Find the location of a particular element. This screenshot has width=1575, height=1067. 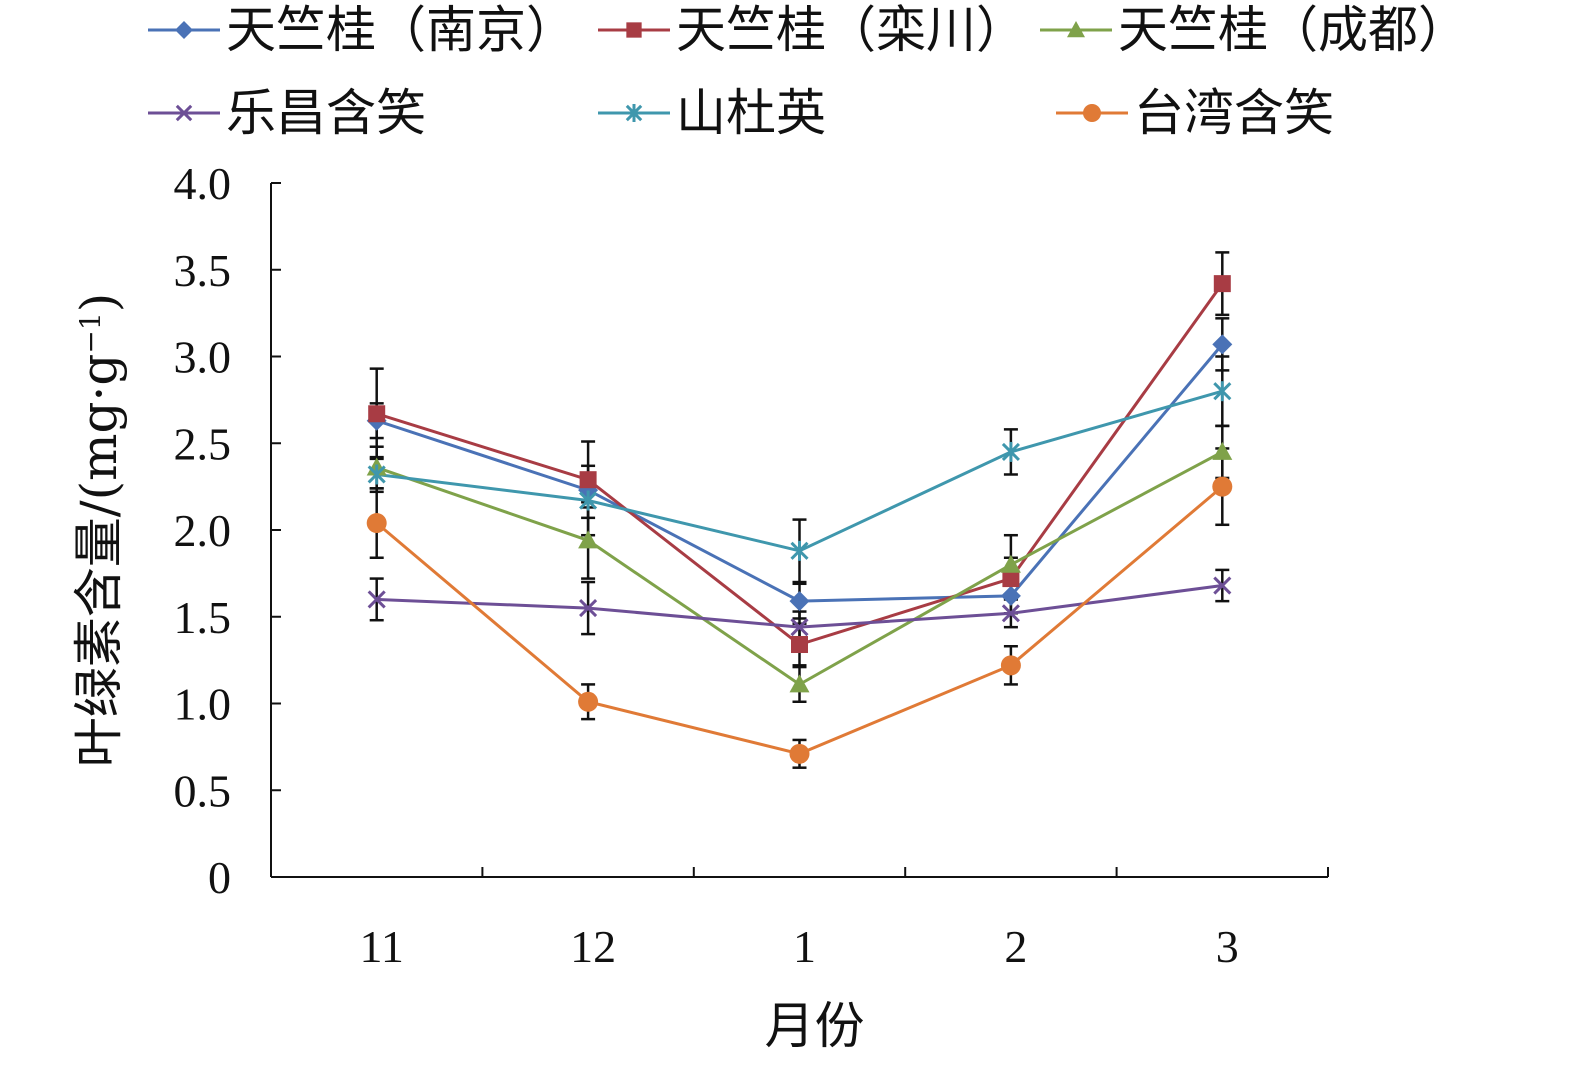

legend-item: 天竺桂（栾川） is located at coordinates (812, 30).